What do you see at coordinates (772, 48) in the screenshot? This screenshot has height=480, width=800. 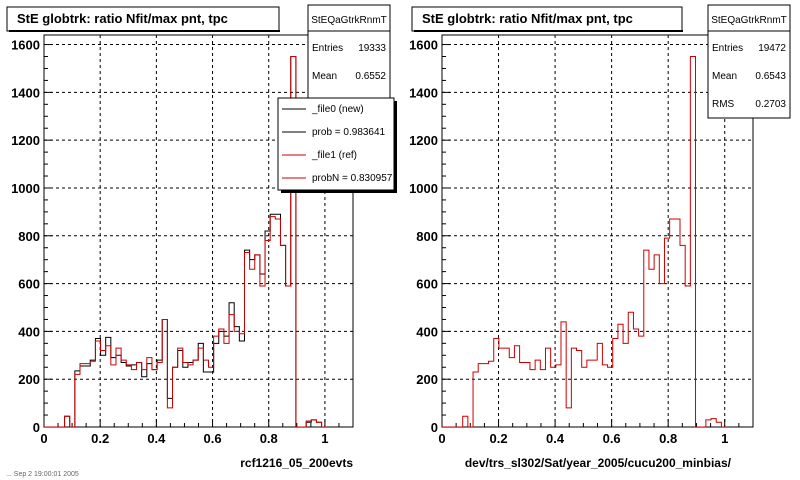 I see `stats-value: 19472` at bounding box center [772, 48].